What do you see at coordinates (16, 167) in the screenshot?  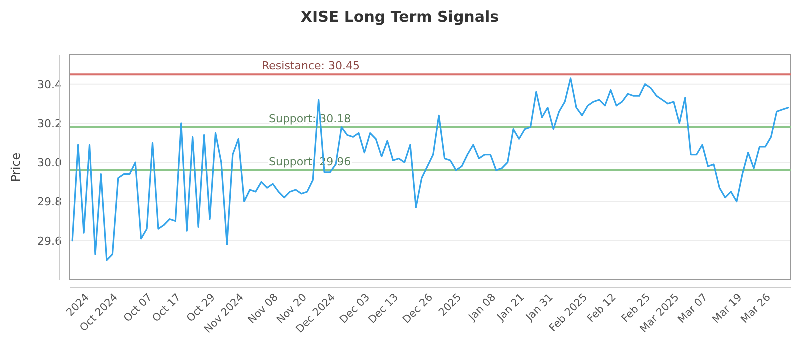 I see `y-axis-title: Price` at bounding box center [16, 167].